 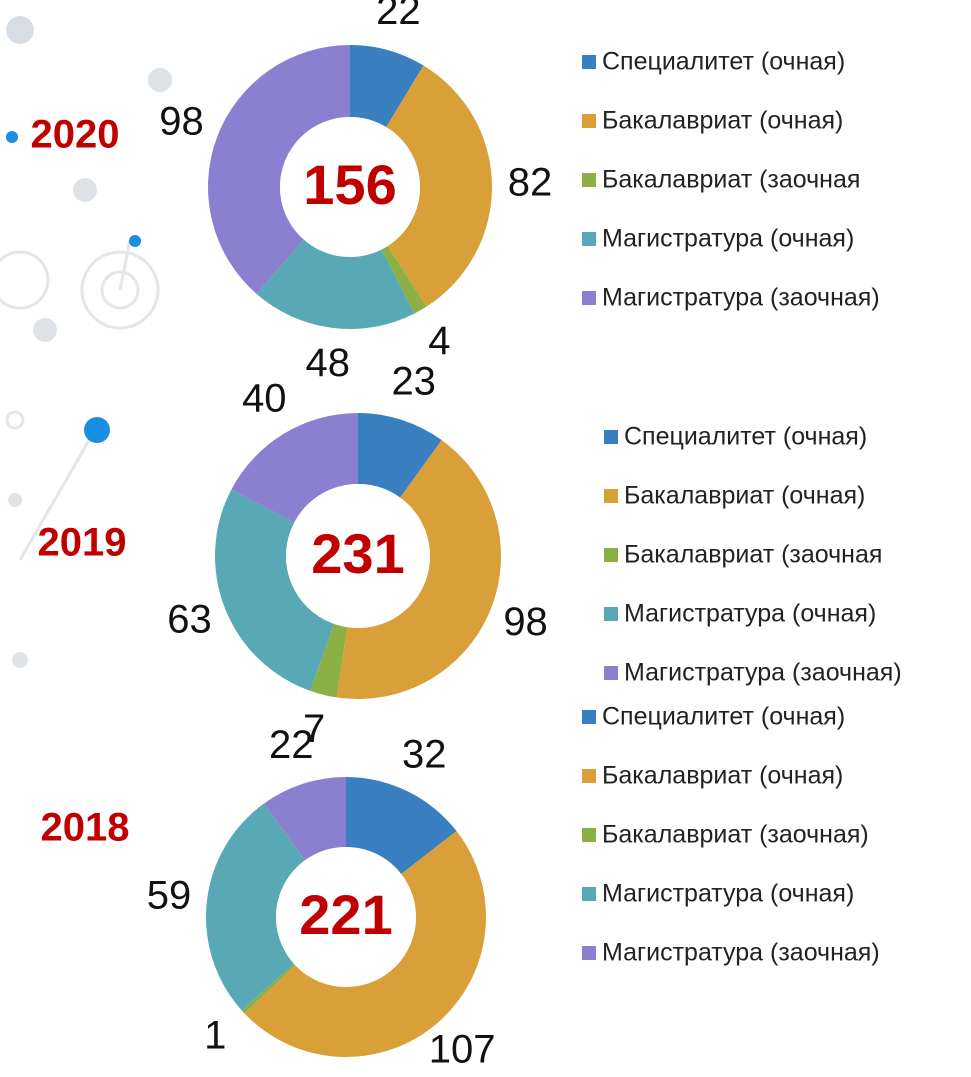 What do you see at coordinates (215, 1035) in the screenshot?
I see `data-label: 1` at bounding box center [215, 1035].